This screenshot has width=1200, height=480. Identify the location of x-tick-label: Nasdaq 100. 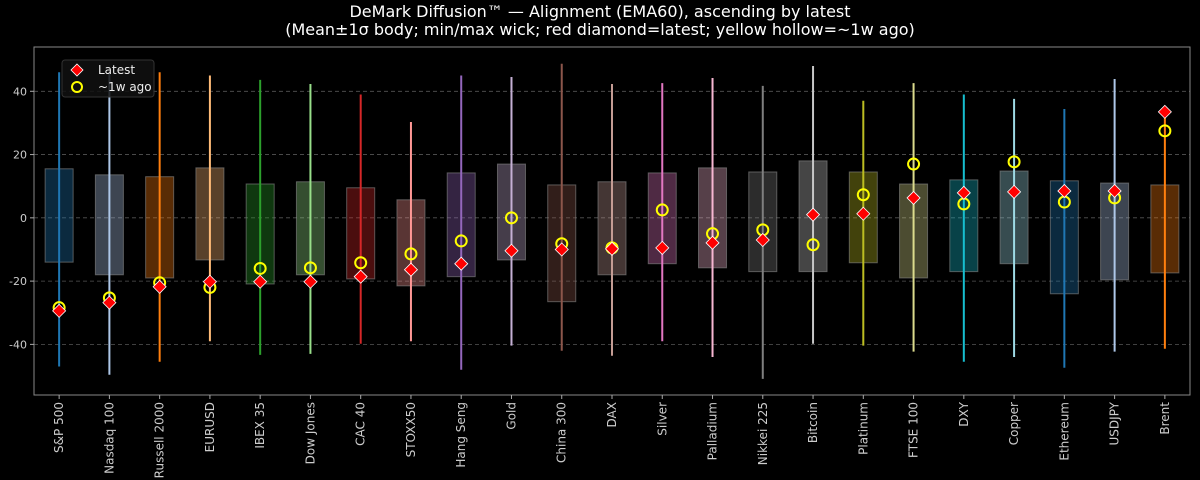
(109, 438).